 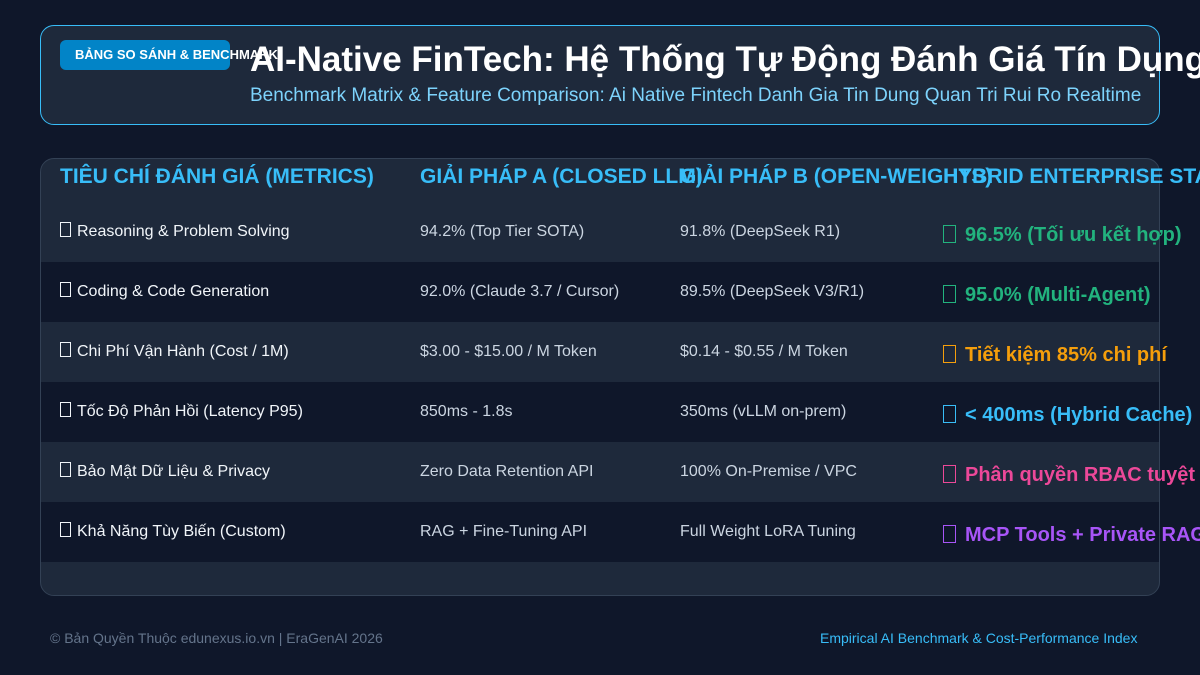 What do you see at coordinates (173, 291) in the screenshot?
I see `cell-text: Coding & Code Generation` at bounding box center [173, 291].